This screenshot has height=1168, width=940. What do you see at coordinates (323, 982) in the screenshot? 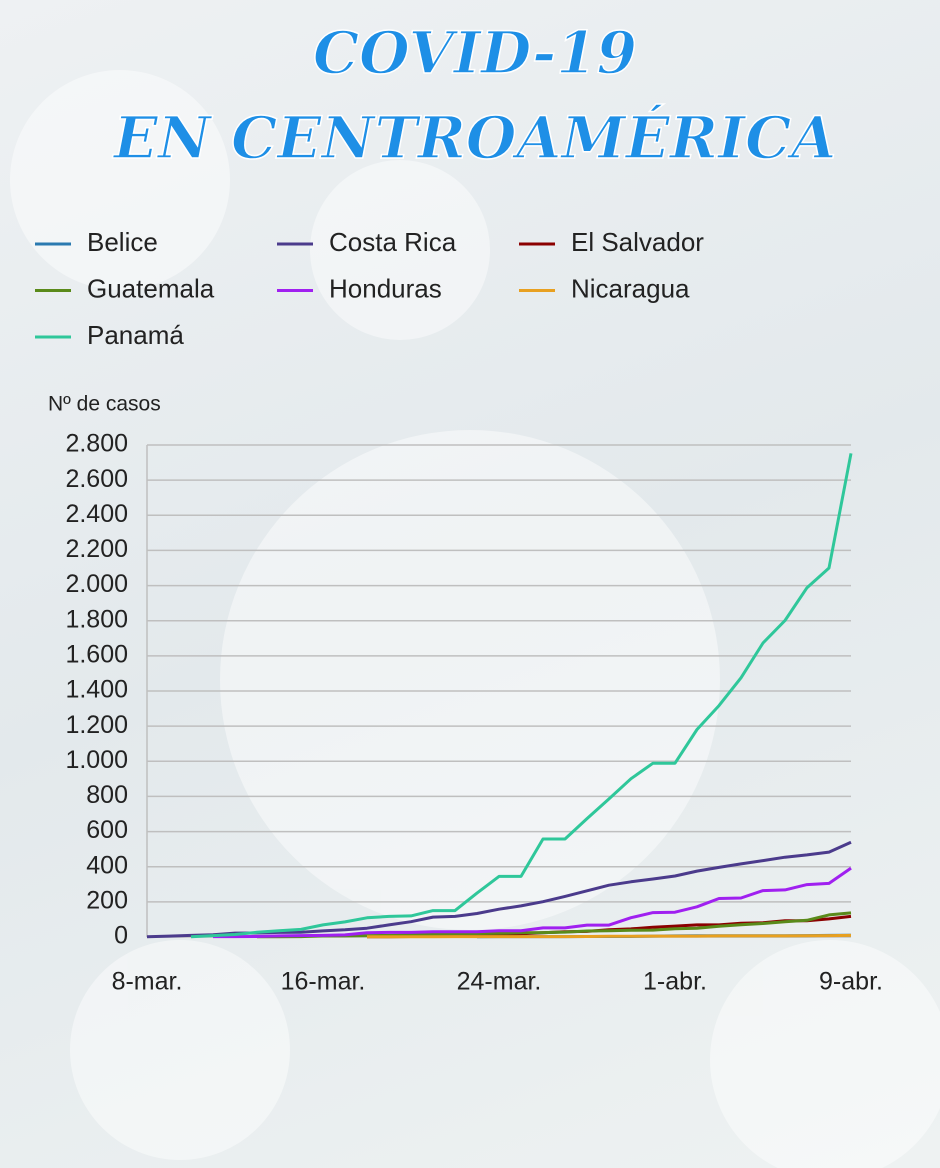
I see `x-tick-label: 16-mar.` at bounding box center [323, 982].